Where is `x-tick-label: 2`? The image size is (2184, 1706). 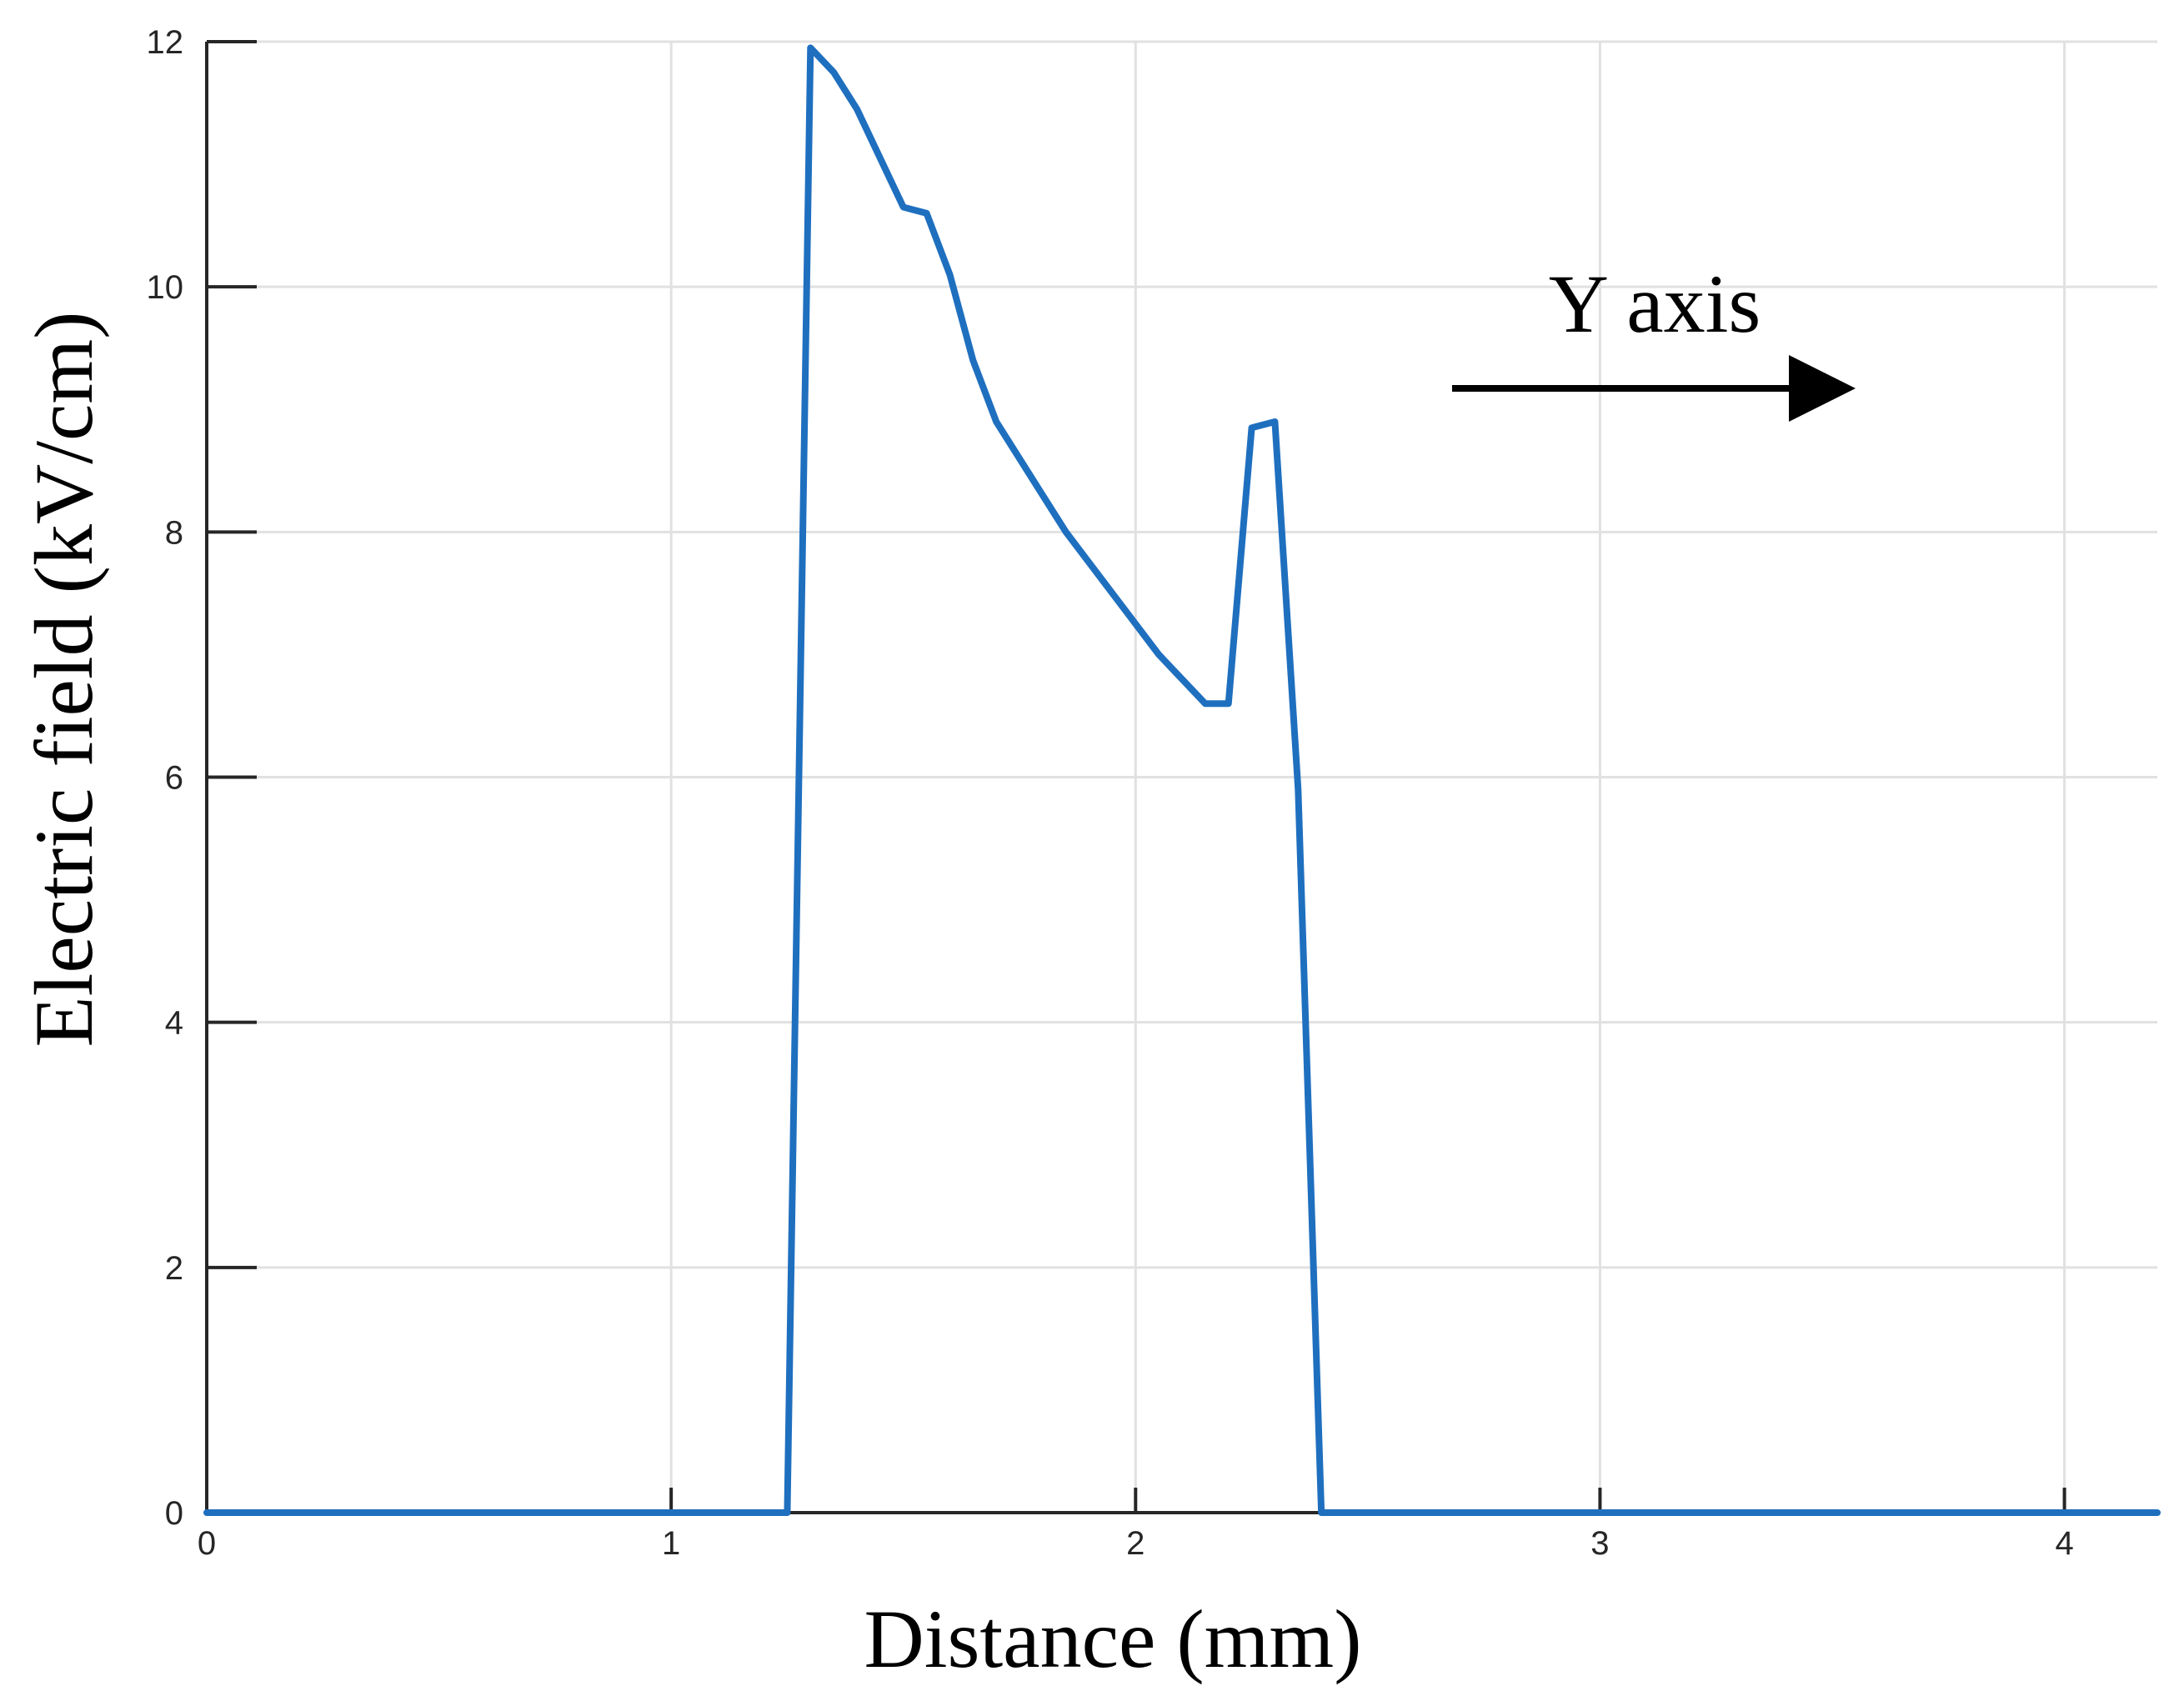
x-tick-label: 2 is located at coordinates (1135, 1543).